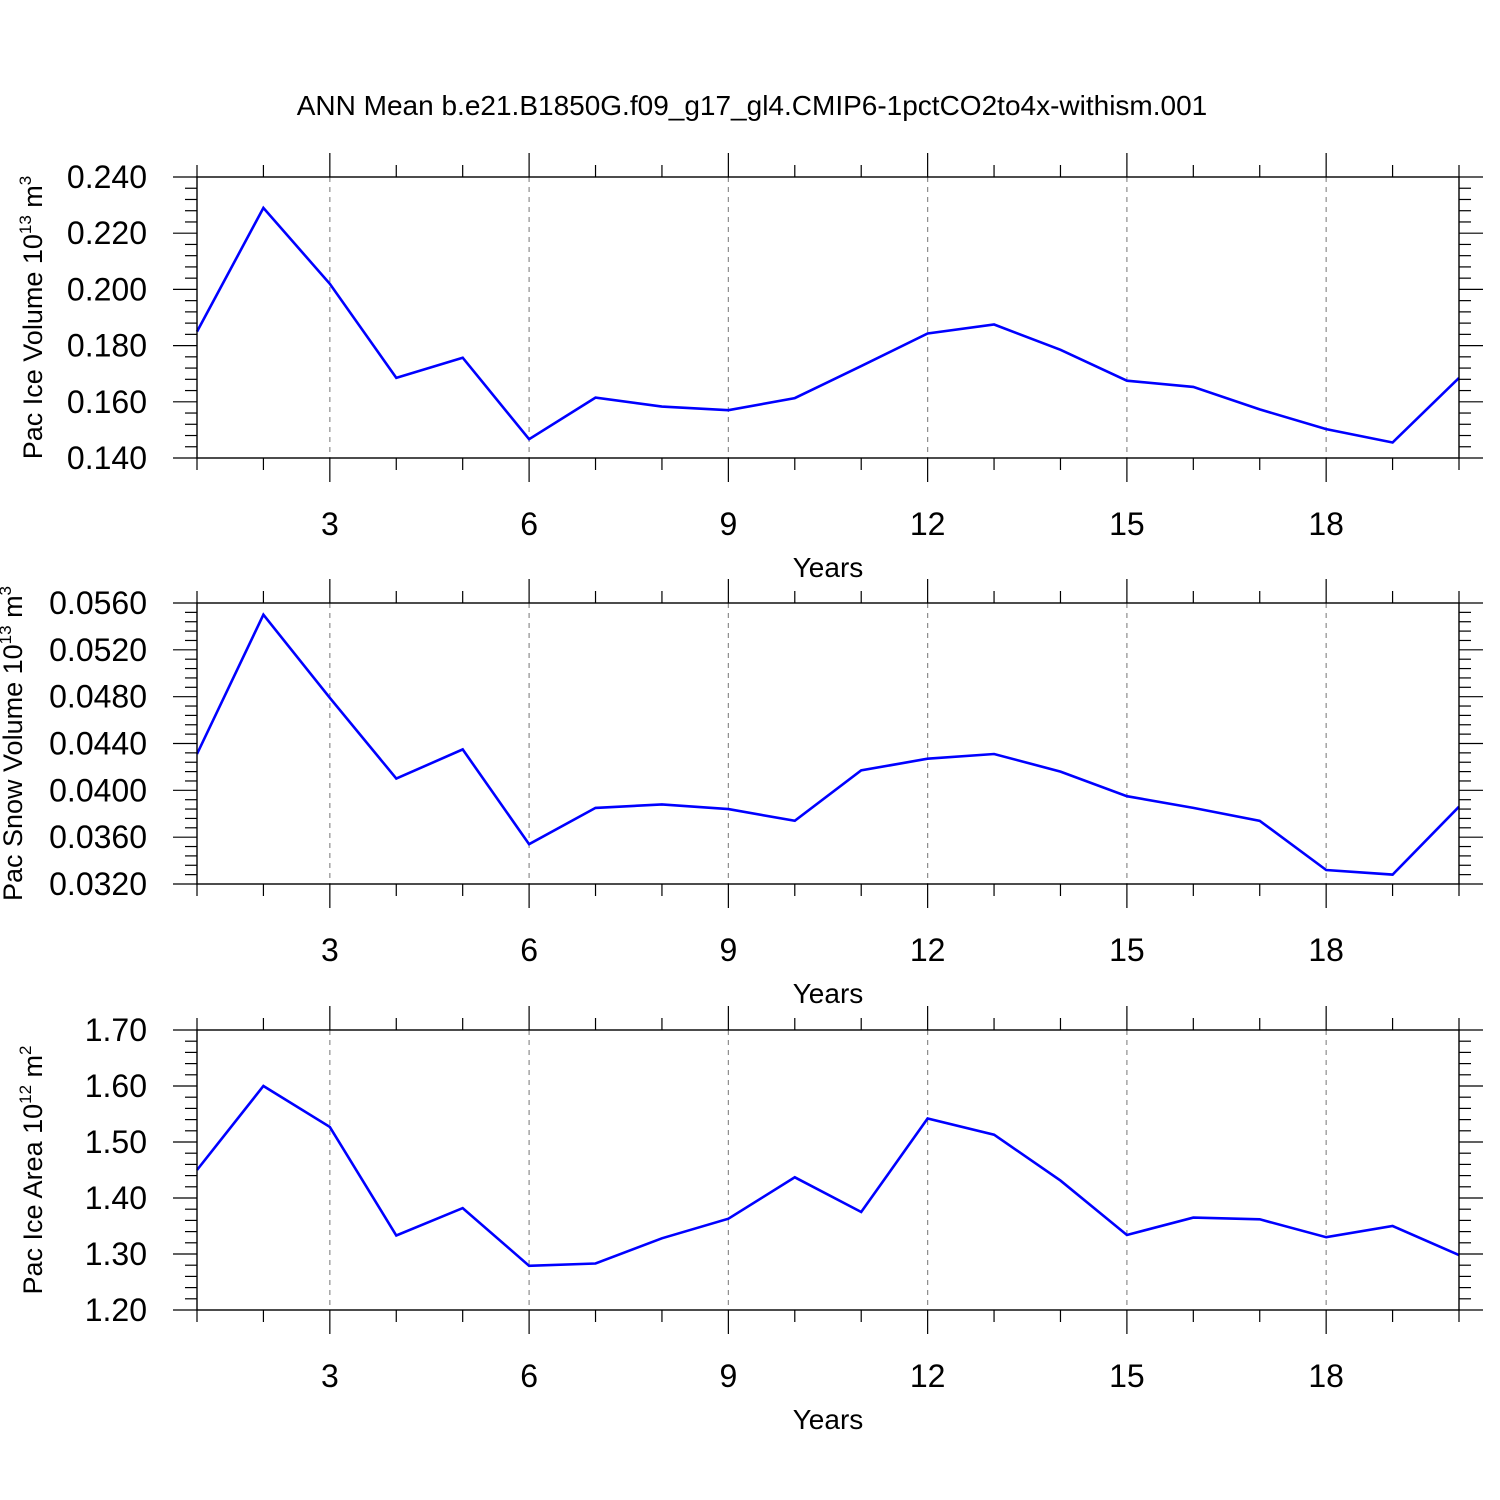  I want to click on y-axis-label: Pac Ice Volume 1013 m3, so click(32, 318).